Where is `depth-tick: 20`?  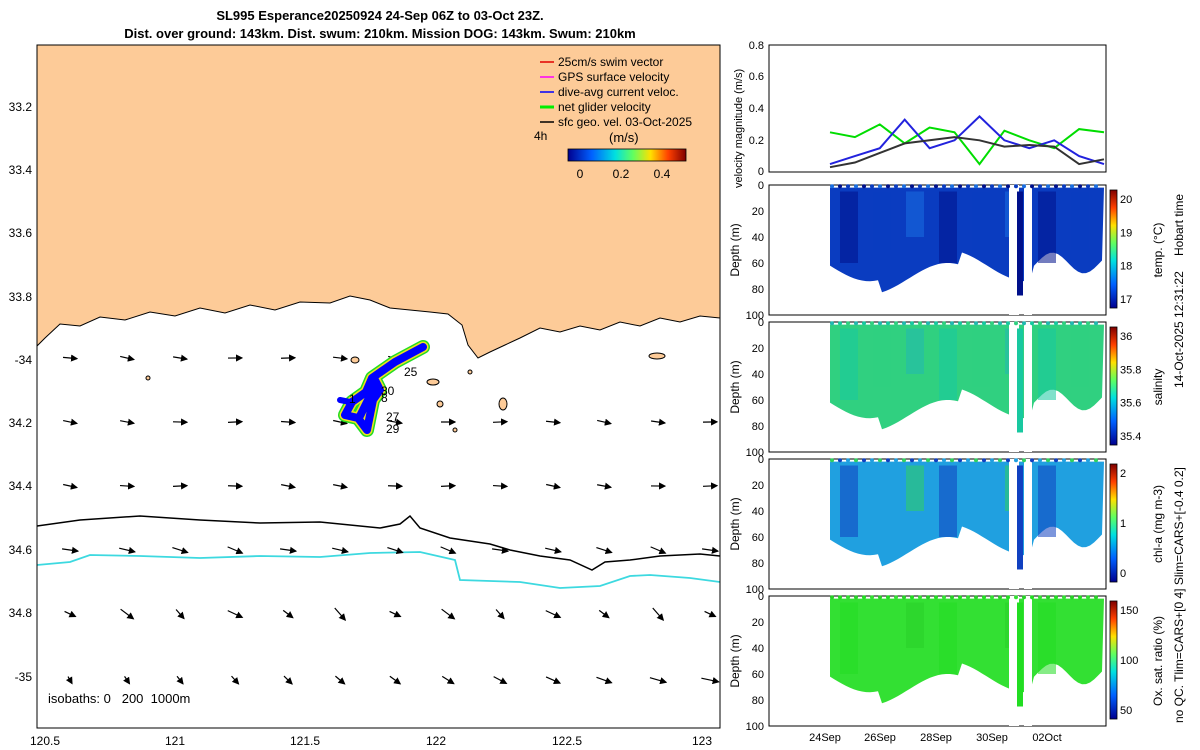 depth-tick: 20 is located at coordinates (758, 349).